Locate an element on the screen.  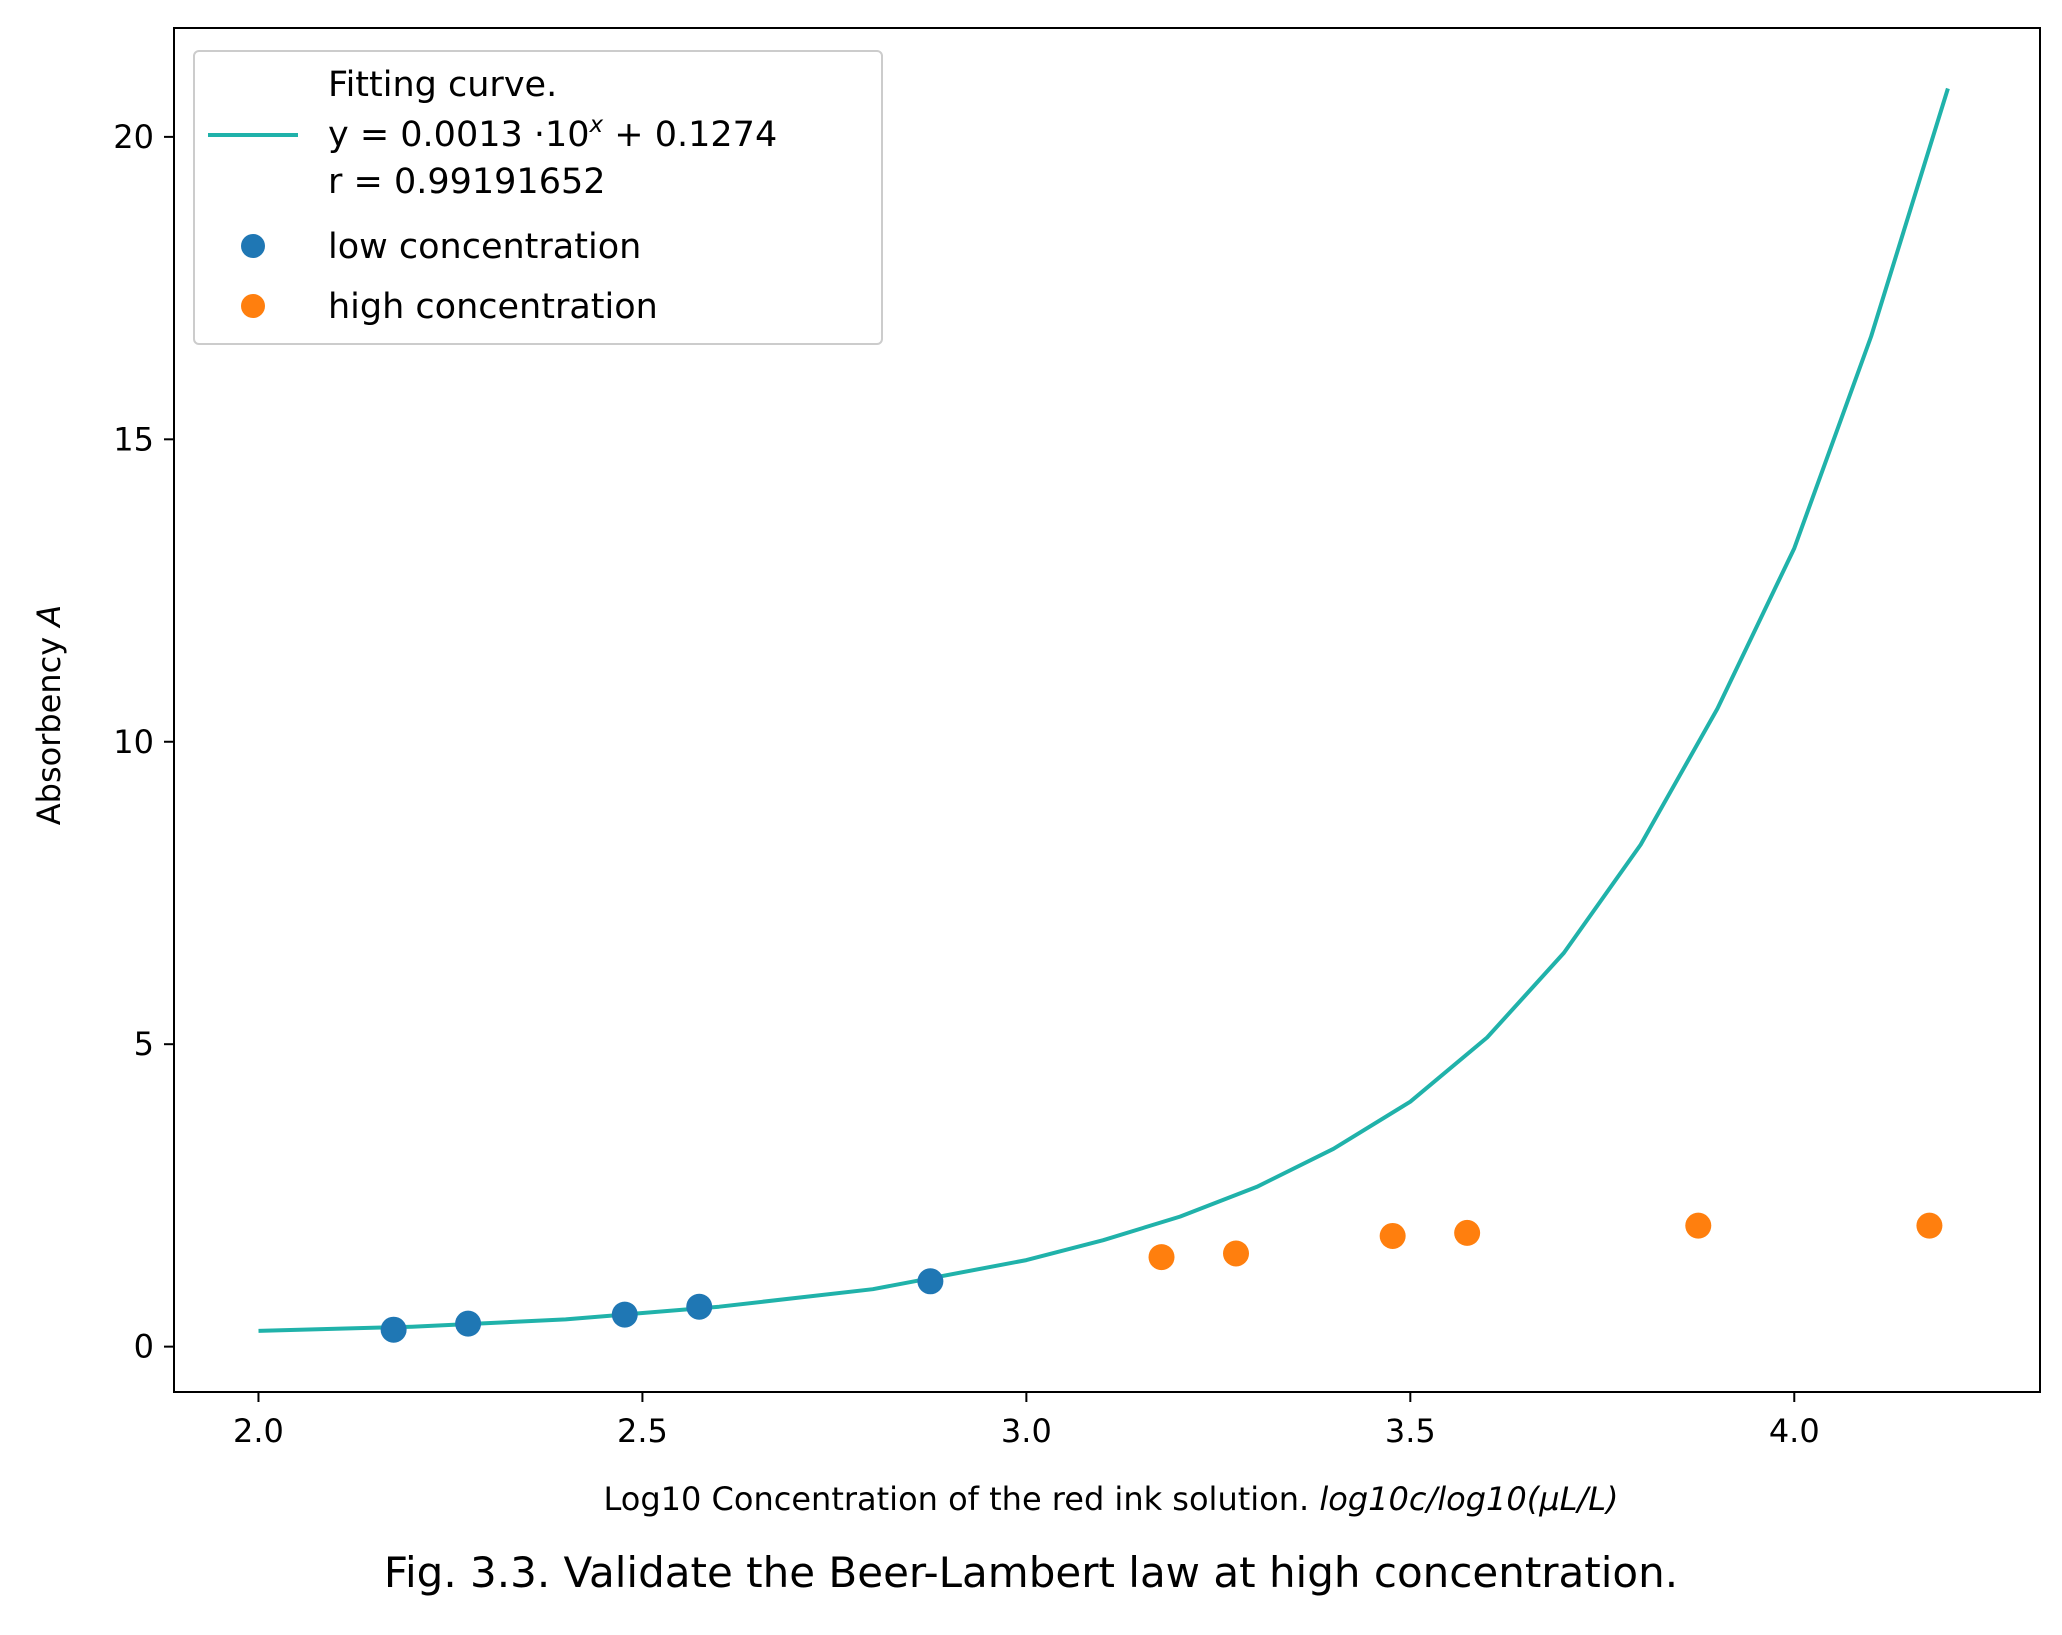
x-tick-label: 2.0 is located at coordinates (258, 1431).